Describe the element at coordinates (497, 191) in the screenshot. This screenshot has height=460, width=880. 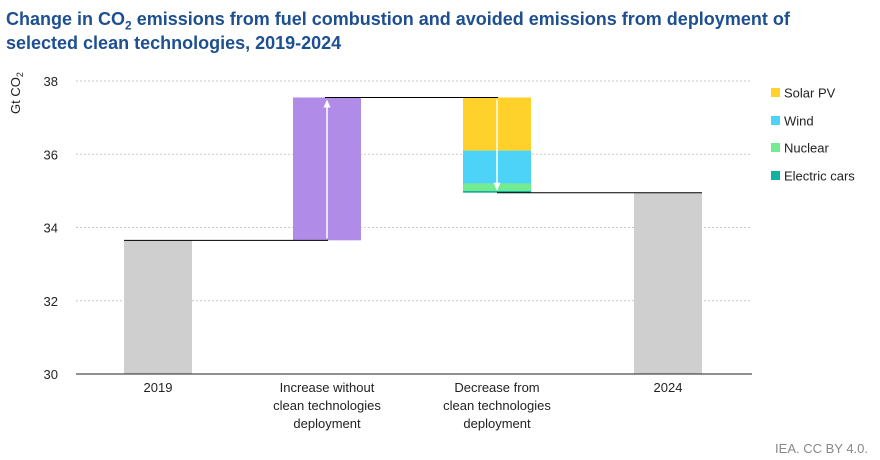
I see `bar-decrease-electric-cars` at that location.